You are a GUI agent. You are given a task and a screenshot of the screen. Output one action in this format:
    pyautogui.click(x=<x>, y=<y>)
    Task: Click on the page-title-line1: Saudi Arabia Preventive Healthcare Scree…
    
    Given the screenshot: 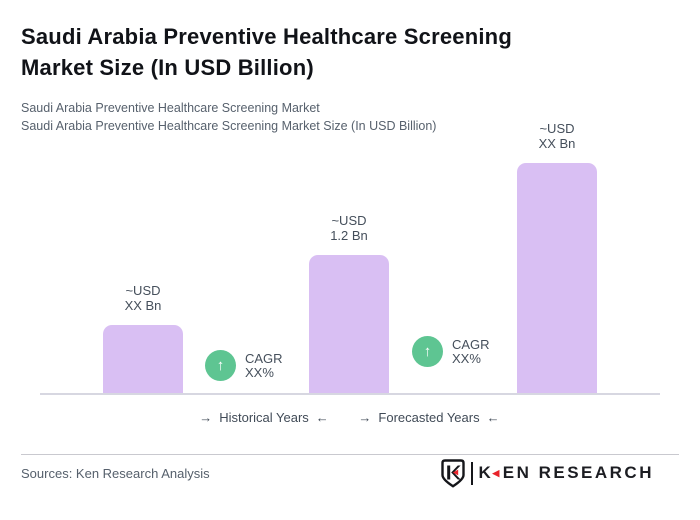 What is the action you would take?
    pyautogui.click(x=266, y=36)
    